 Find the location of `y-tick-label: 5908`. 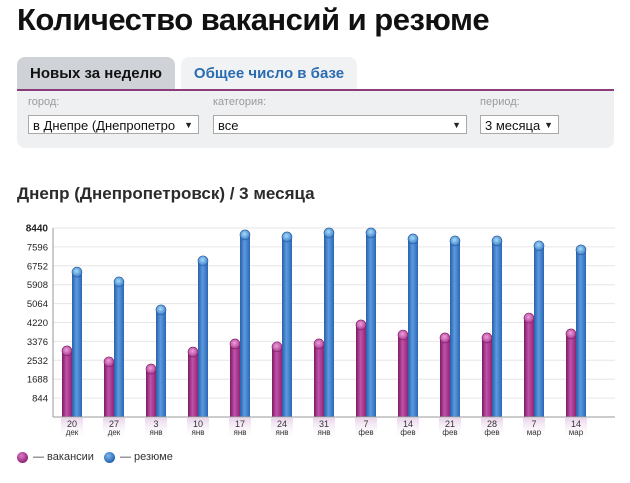

y-tick-label: 5908 is located at coordinates (37, 285).